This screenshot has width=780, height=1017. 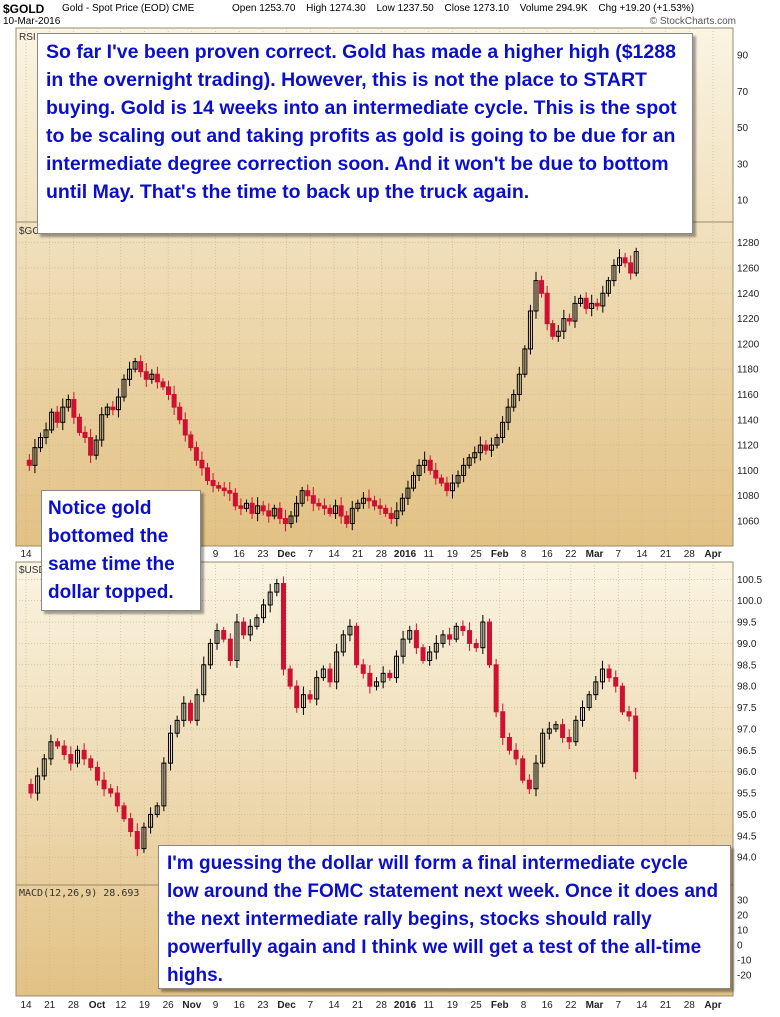 What do you see at coordinates (240, 554) in the screenshot?
I see `x-tick-label: 16` at bounding box center [240, 554].